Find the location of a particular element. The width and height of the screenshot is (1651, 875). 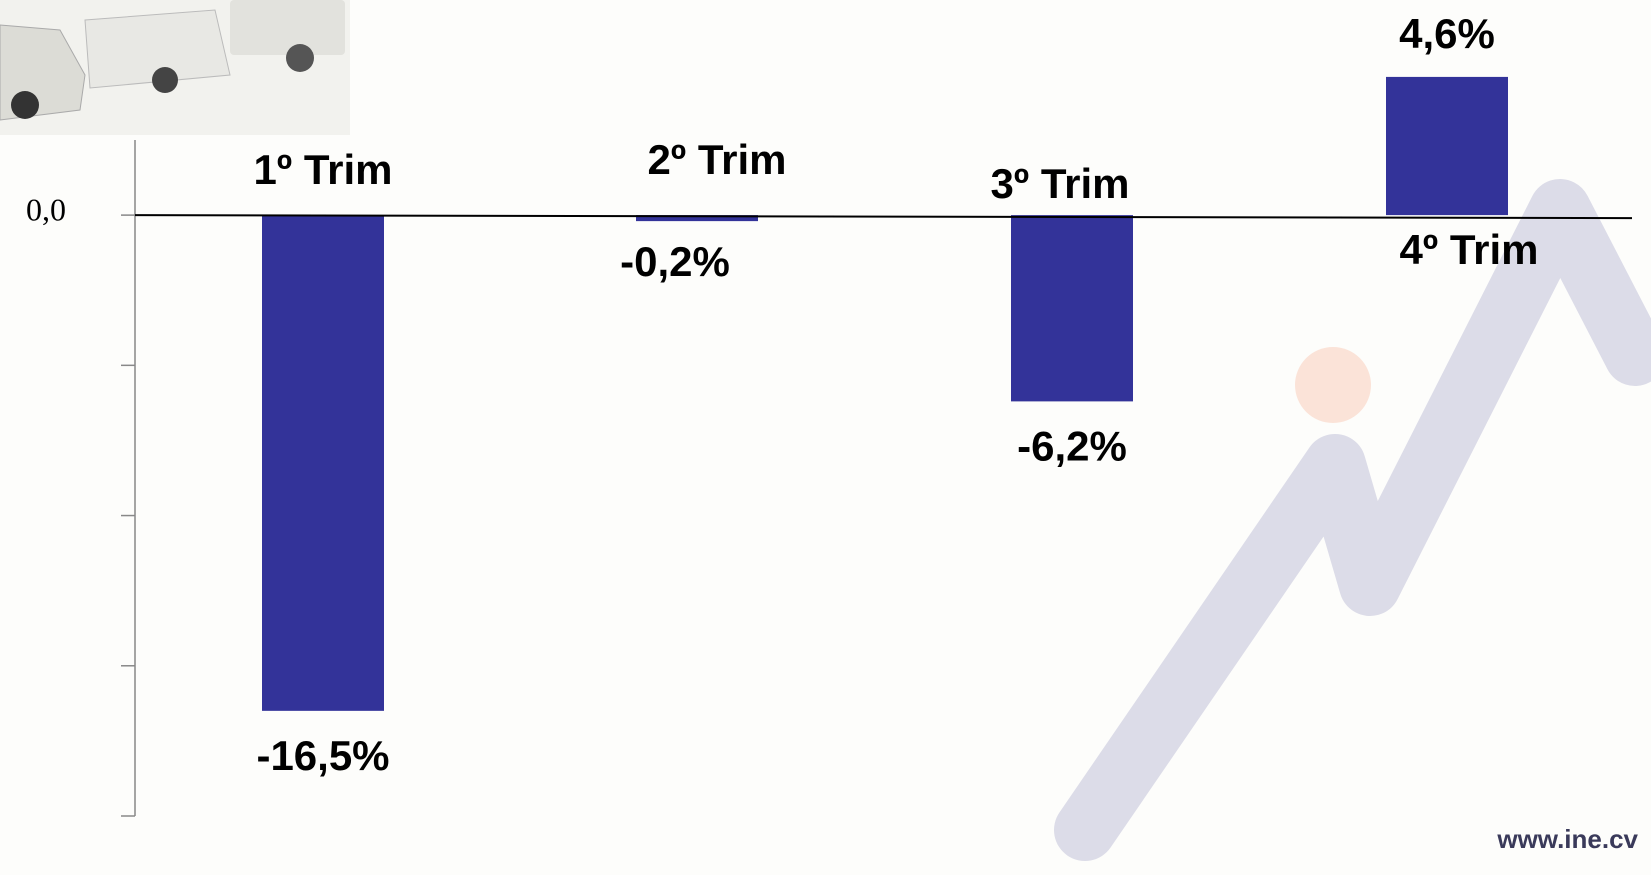

y-tick-label: 0,0 is located at coordinates (46, 209).